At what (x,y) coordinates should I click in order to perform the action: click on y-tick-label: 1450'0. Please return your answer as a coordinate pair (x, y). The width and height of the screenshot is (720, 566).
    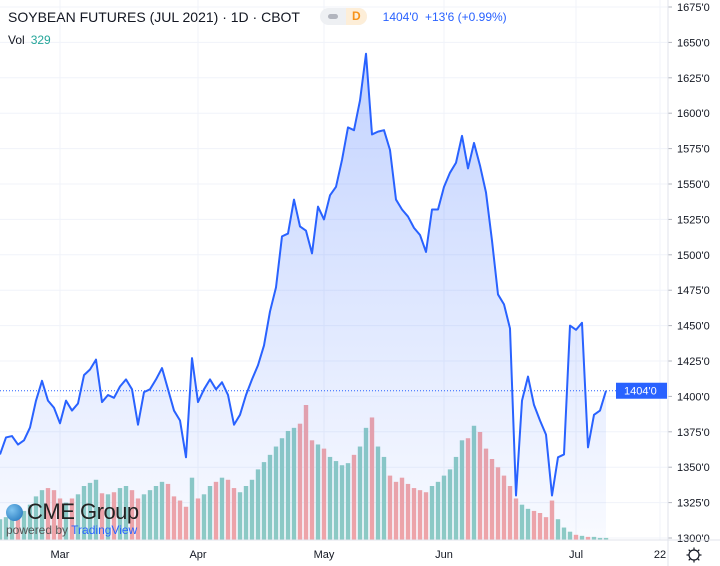
    Looking at the image, I should click on (693, 327).